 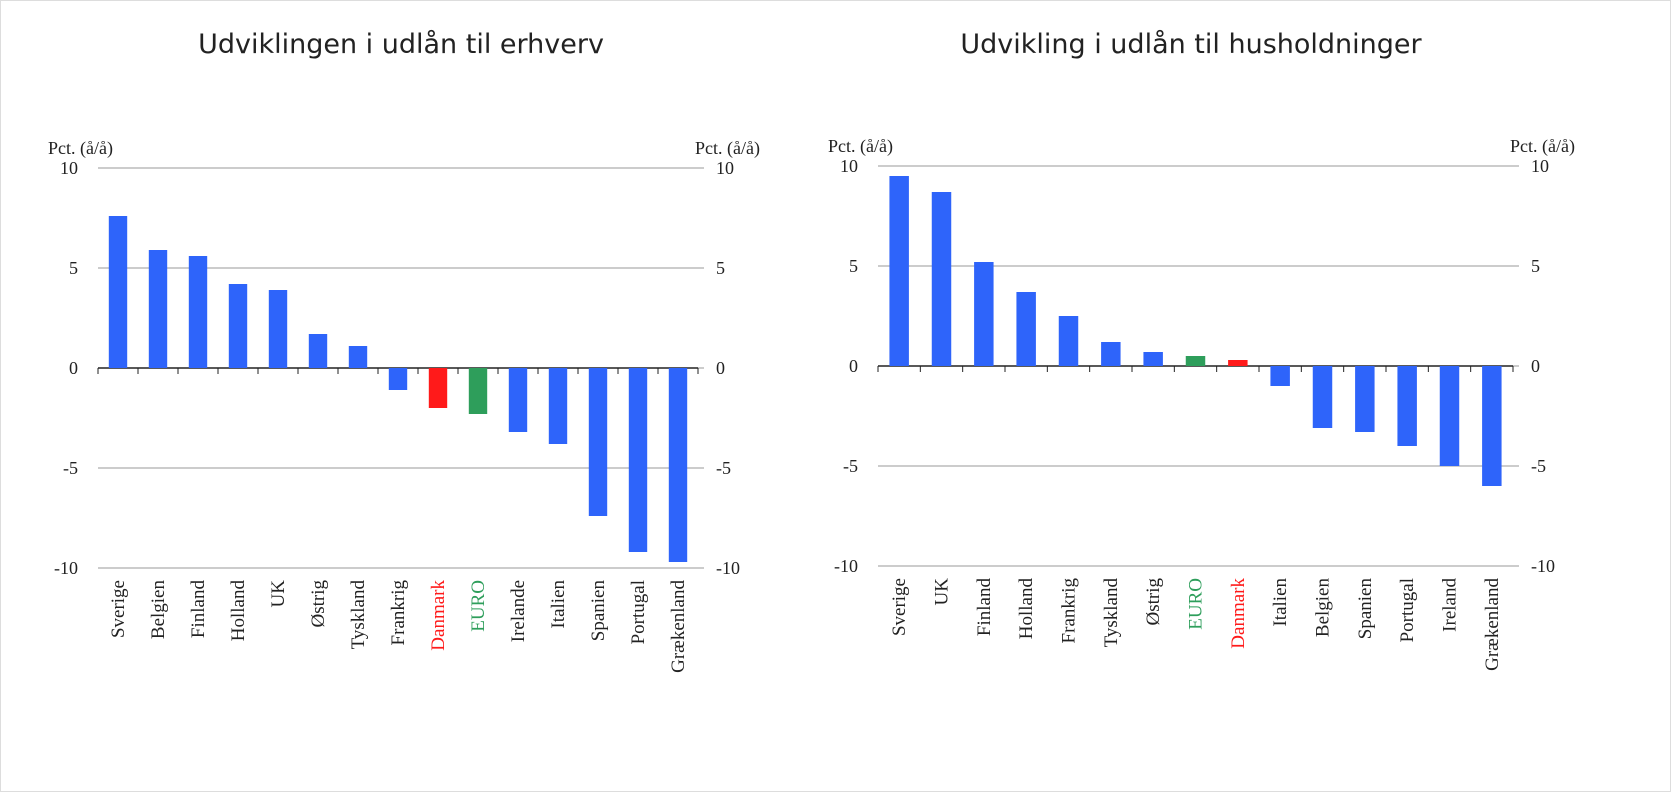 What do you see at coordinates (1450, 605) in the screenshot?
I see `x-tick-label: Ireland` at bounding box center [1450, 605].